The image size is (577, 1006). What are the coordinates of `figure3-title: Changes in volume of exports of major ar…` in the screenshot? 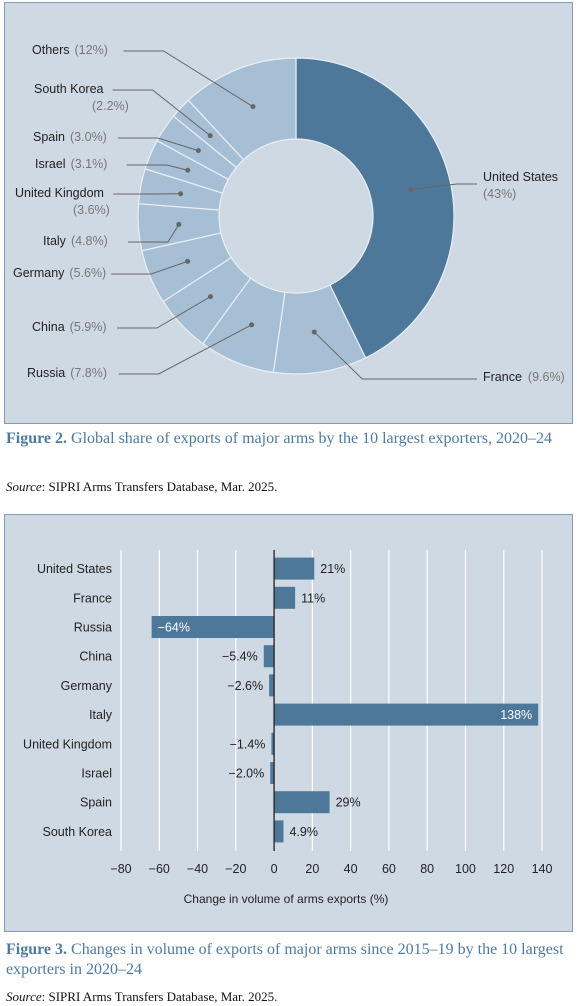 It's located at (285, 959).